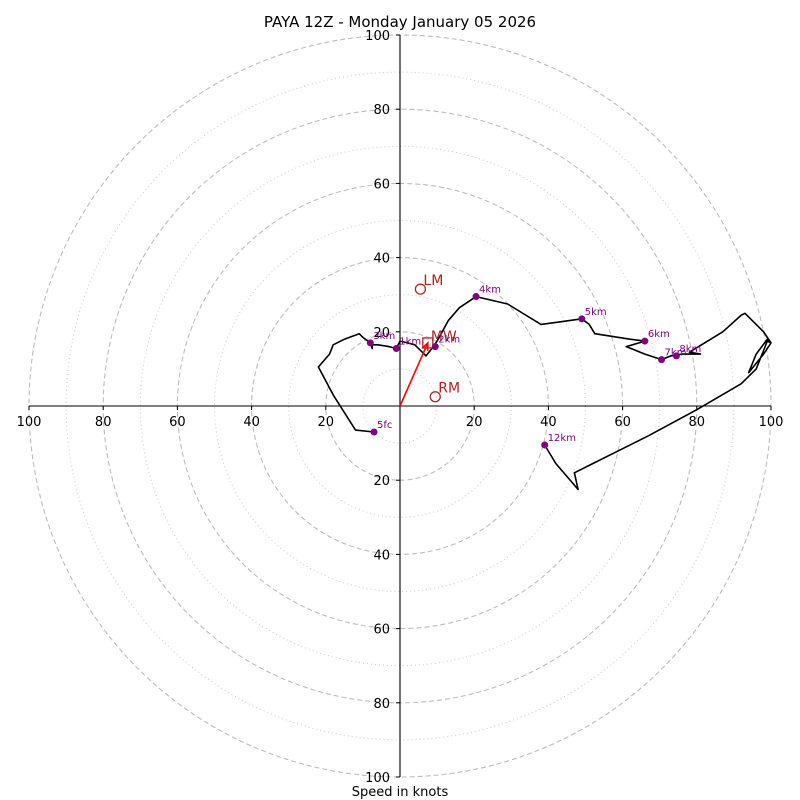  What do you see at coordinates (449, 389) in the screenshot?
I see `right-mover-label: RM` at bounding box center [449, 389].